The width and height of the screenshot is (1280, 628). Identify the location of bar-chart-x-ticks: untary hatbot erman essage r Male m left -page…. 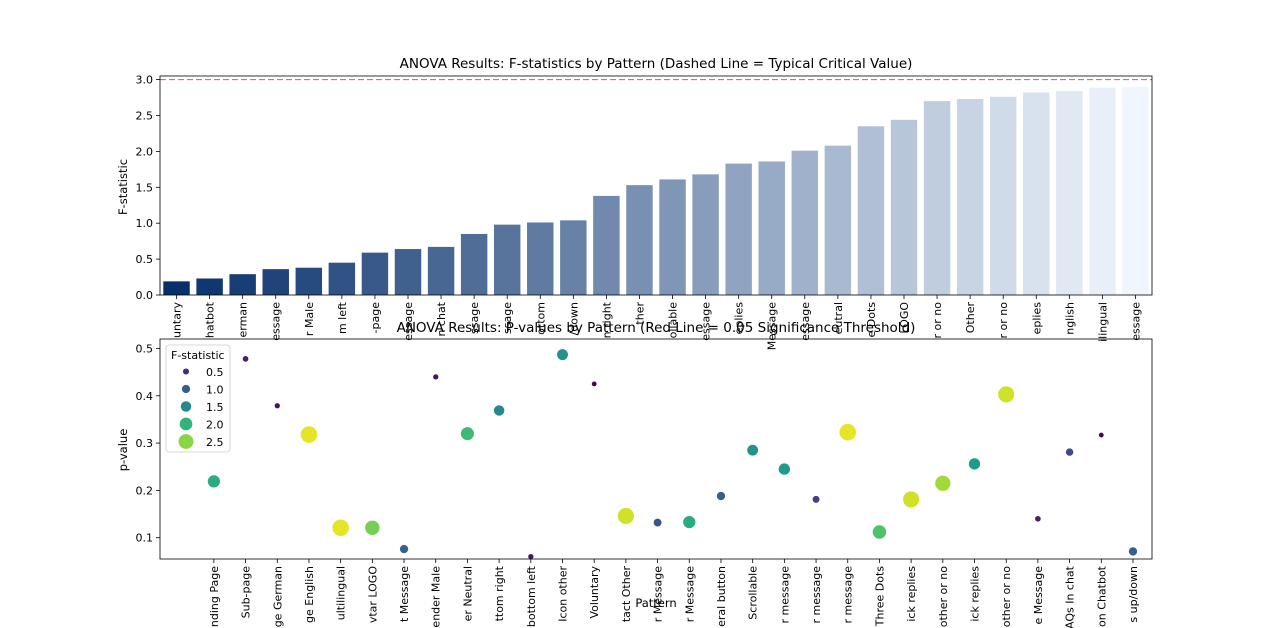
(656, 322).